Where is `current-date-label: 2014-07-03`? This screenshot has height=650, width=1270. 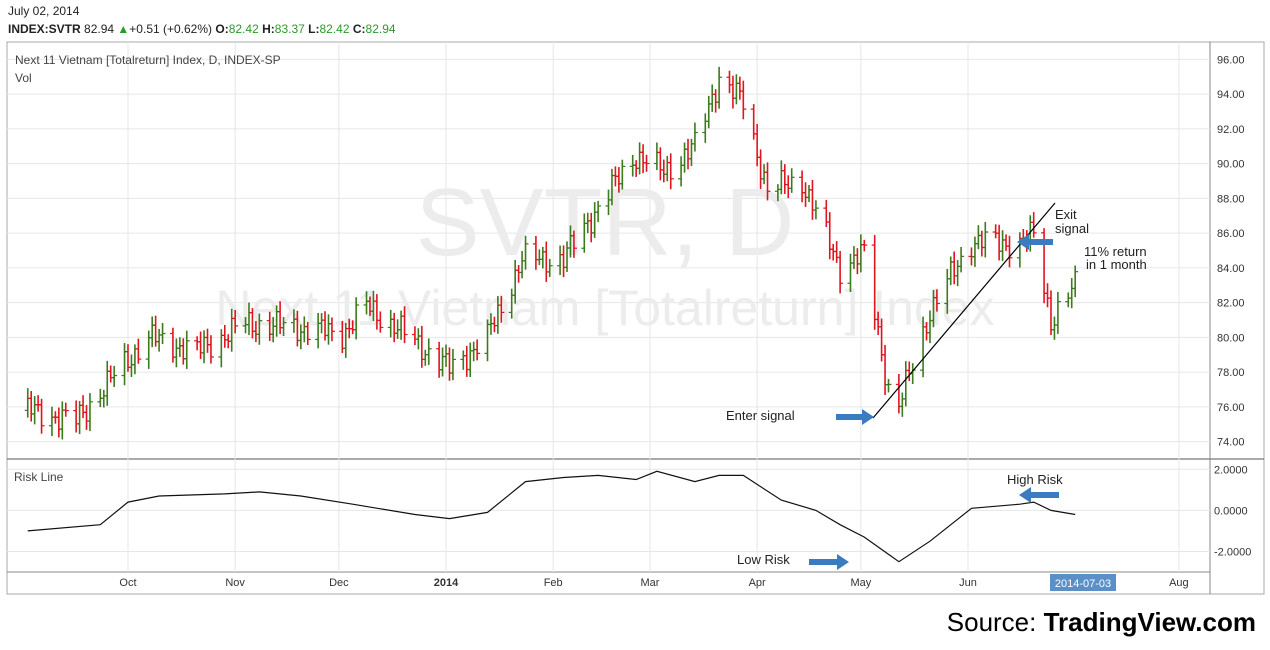 current-date-label: 2014-07-03 is located at coordinates (1083, 584).